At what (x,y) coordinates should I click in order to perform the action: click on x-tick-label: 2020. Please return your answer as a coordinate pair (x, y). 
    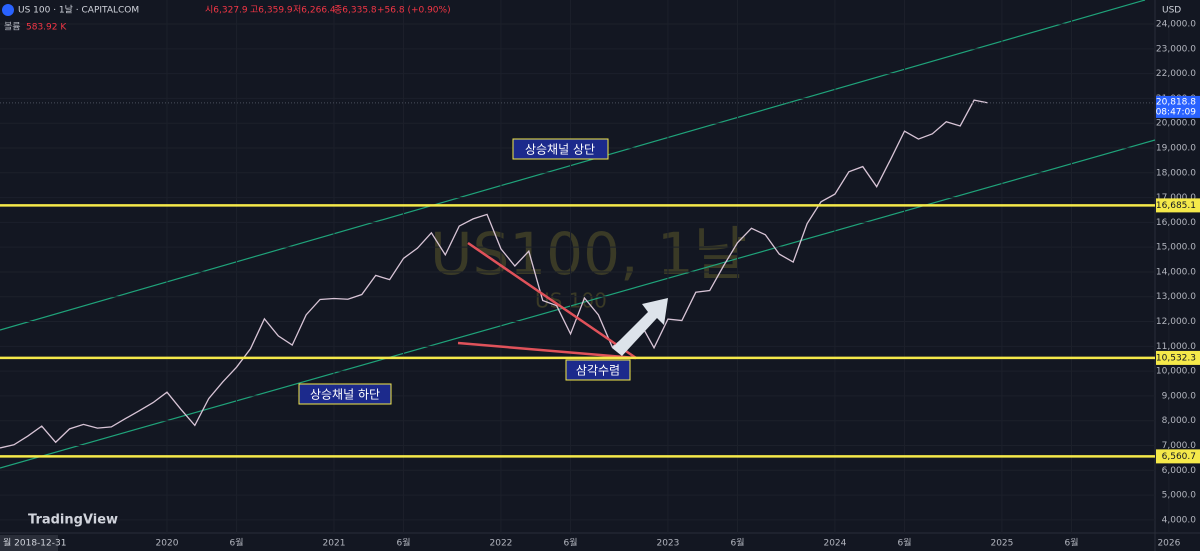
    Looking at the image, I should click on (167, 544).